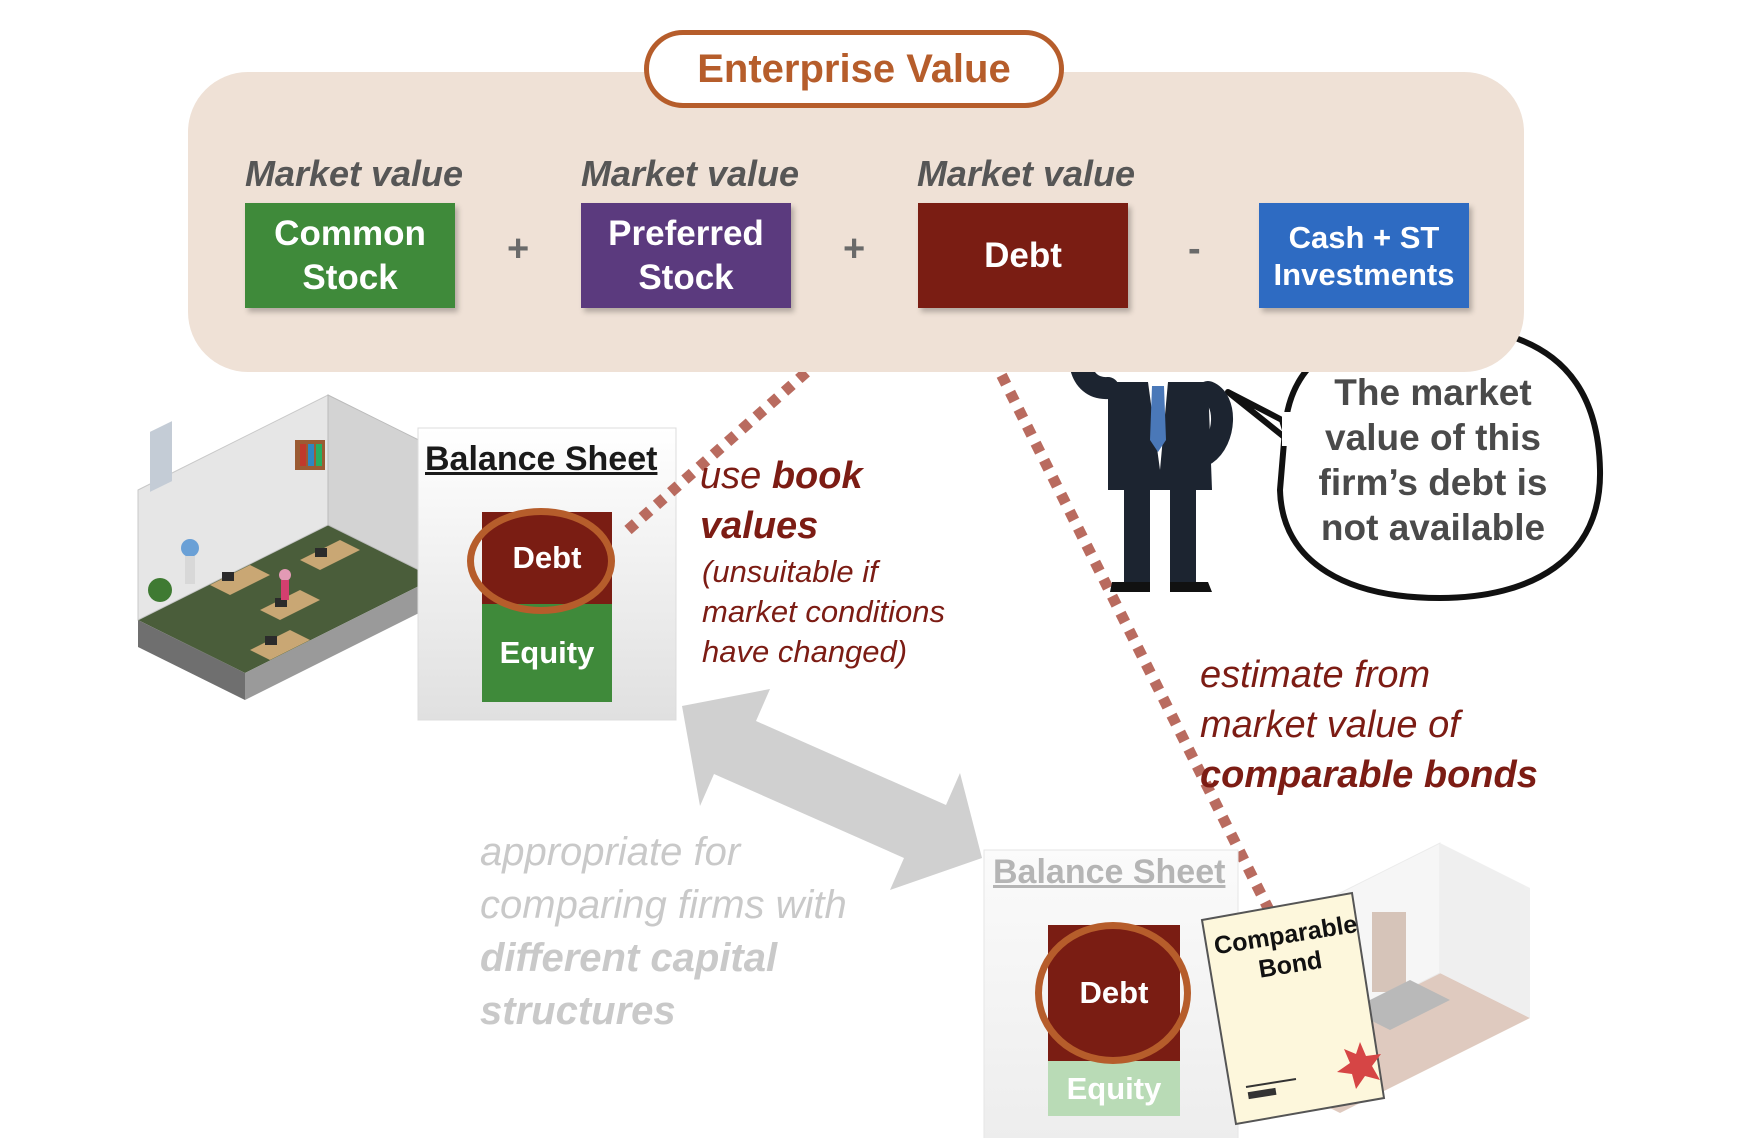  I want to click on grey-note-line-1: appropriate for, so click(610, 852).